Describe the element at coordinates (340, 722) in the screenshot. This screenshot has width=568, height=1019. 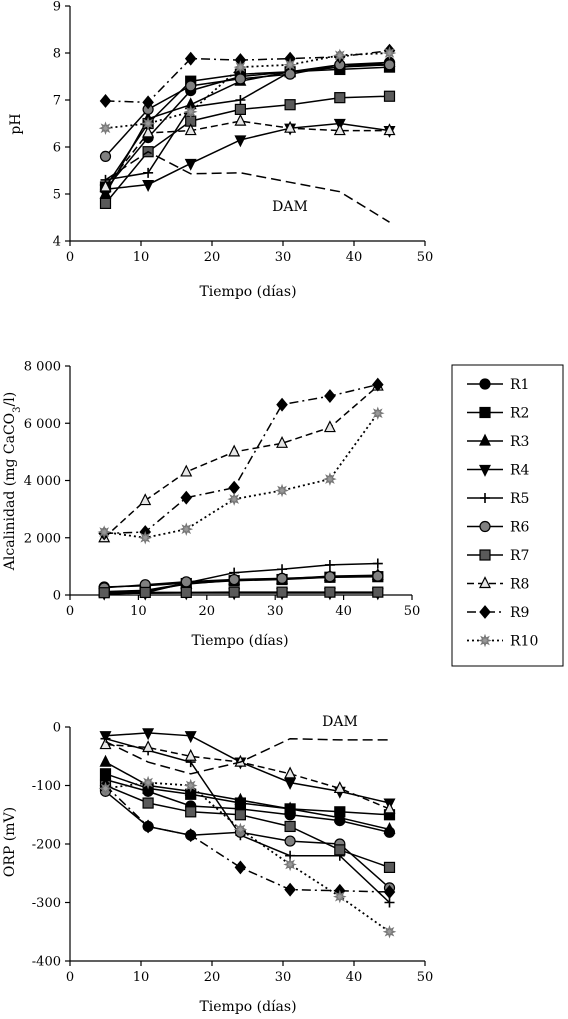
I see `orp-dam-annotation: DAM` at that location.